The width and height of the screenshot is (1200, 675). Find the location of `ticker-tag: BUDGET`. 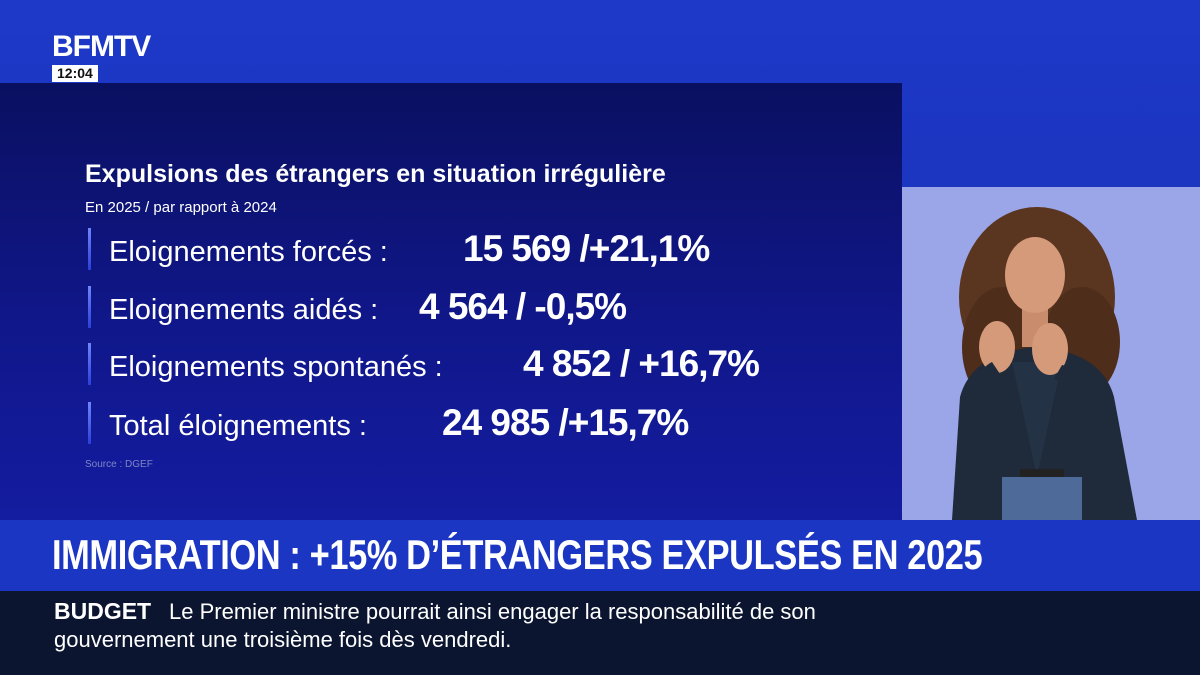

ticker-tag: BUDGET is located at coordinates (103, 611).